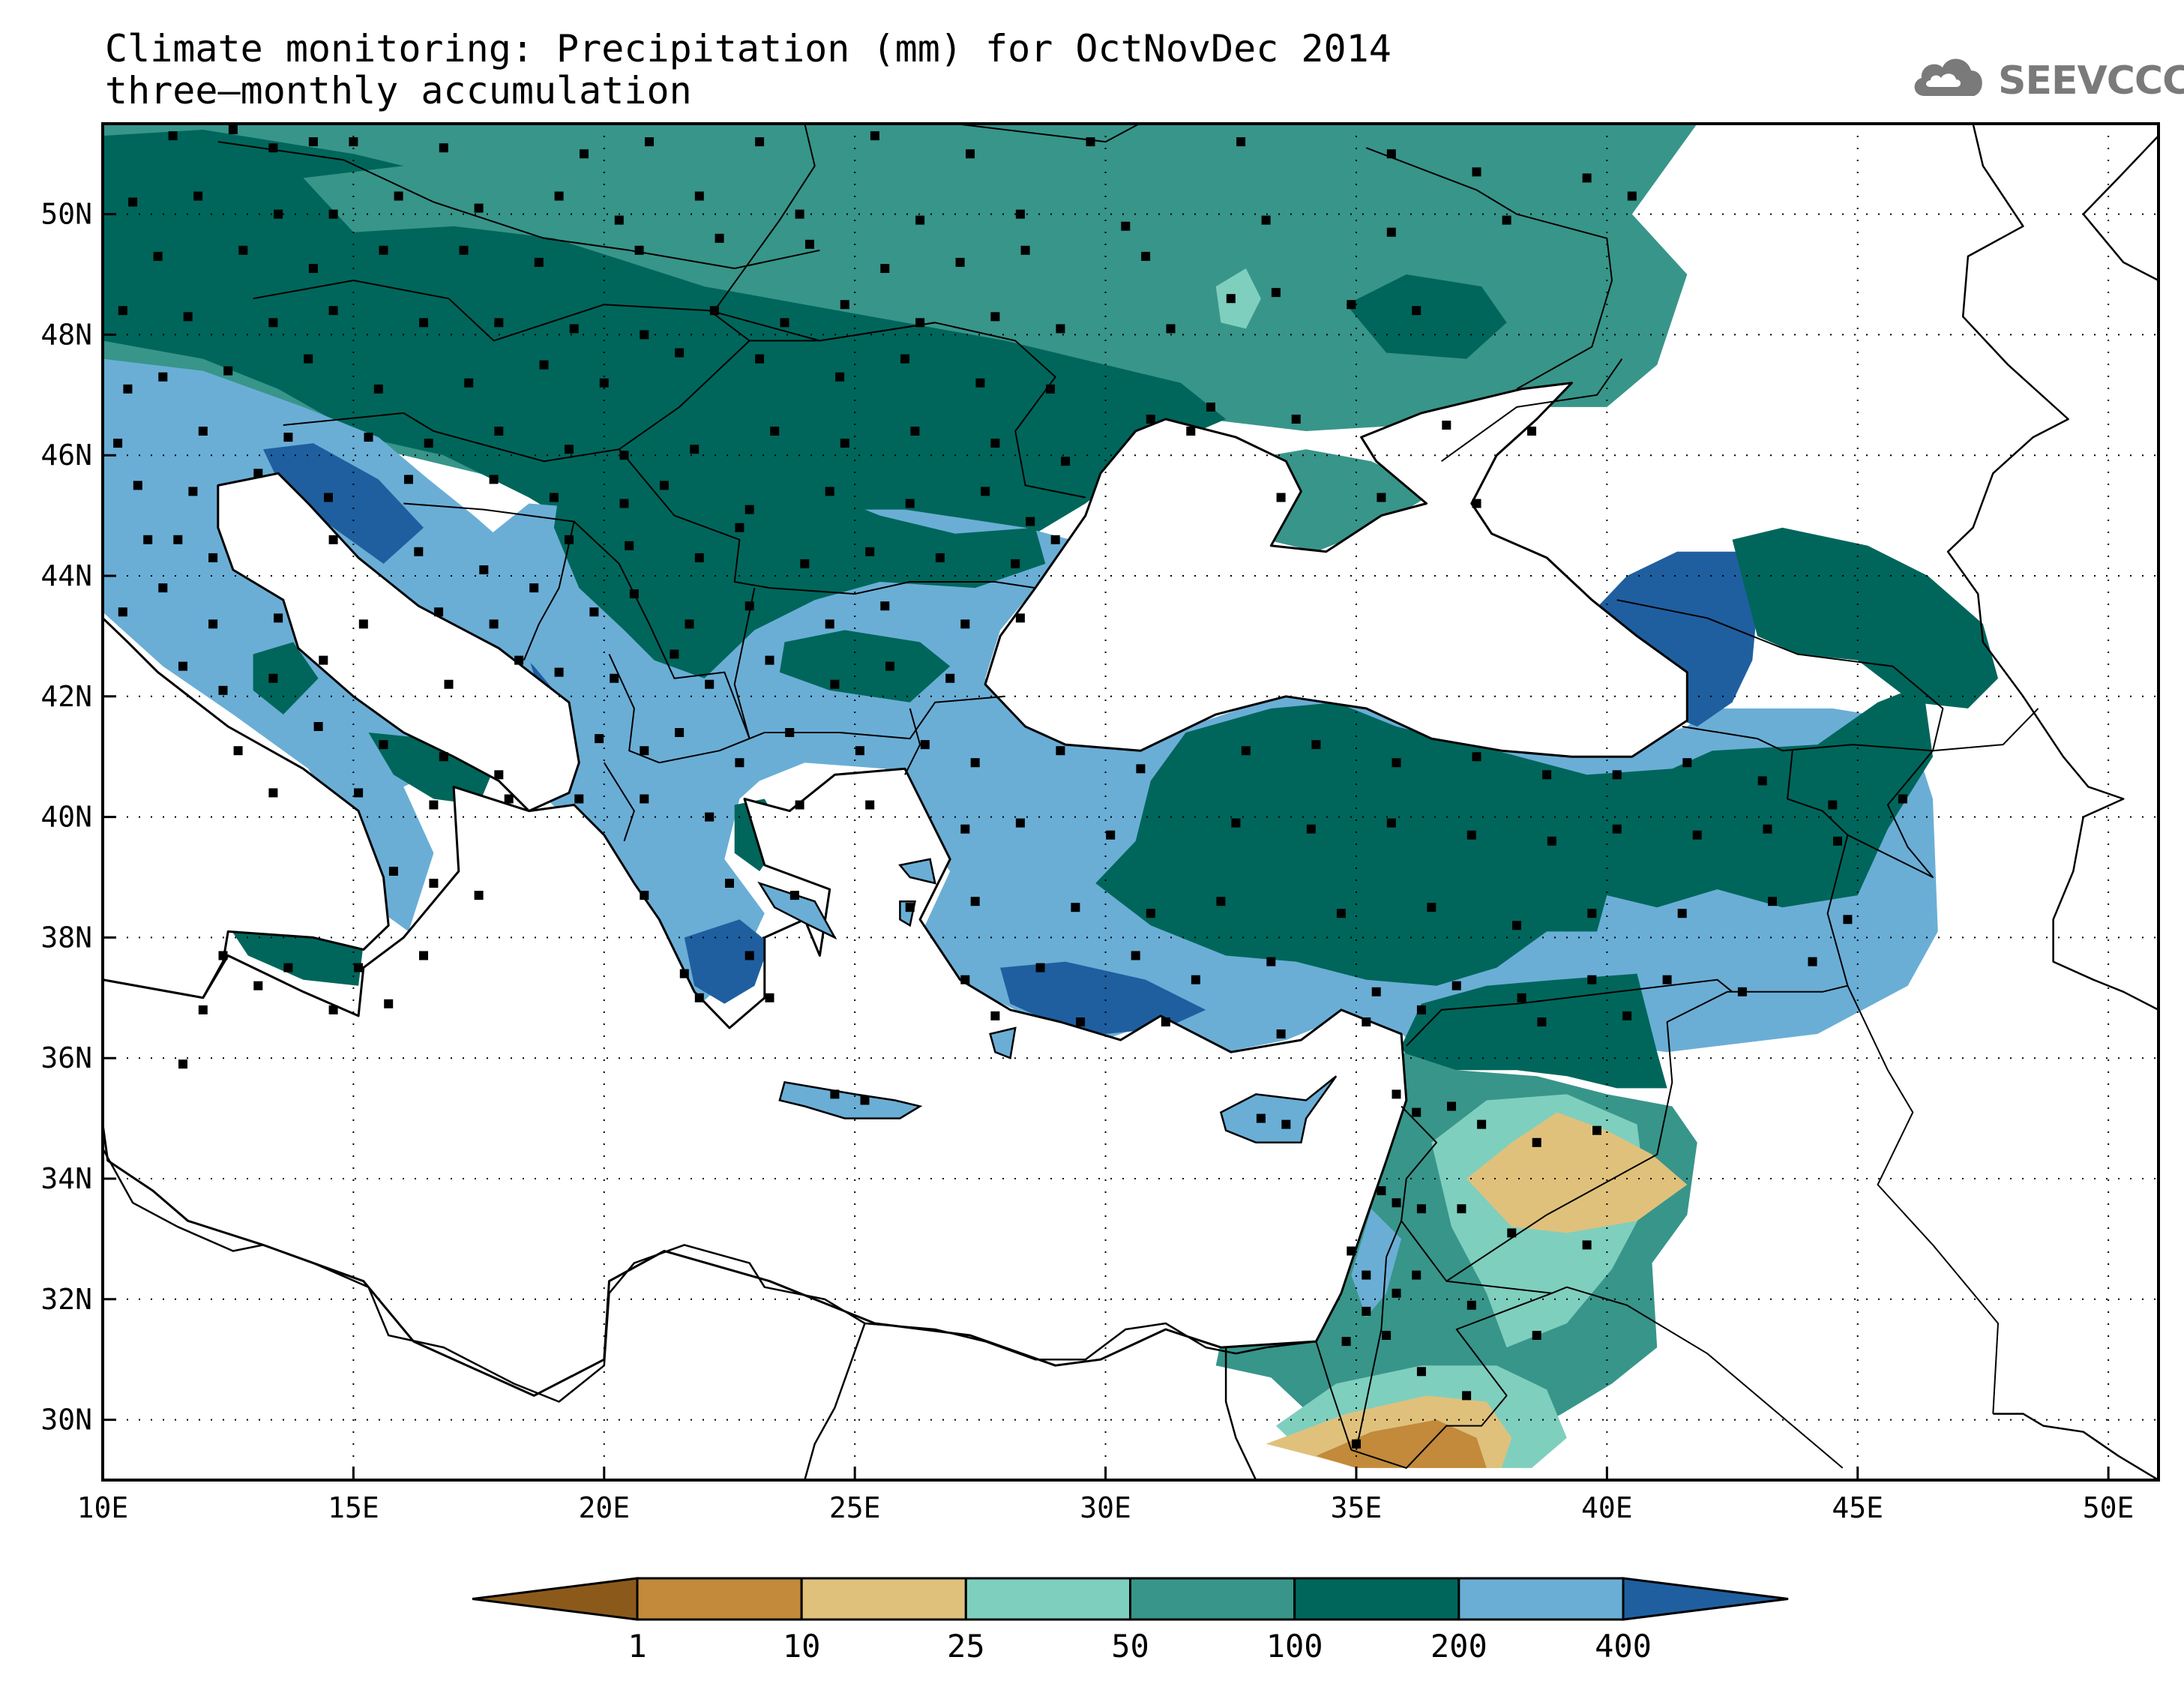  I want to click on border-b1, so click(518, 205).